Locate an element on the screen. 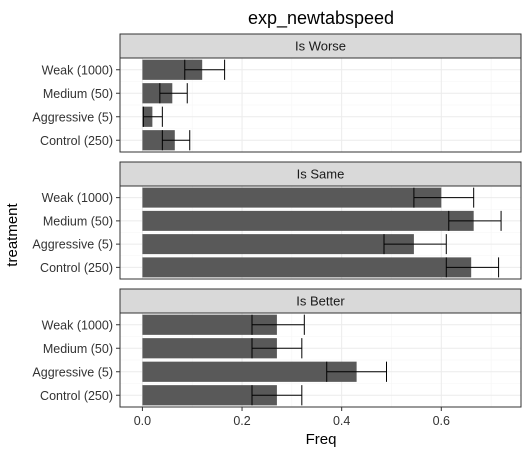 The image size is (529, 456). x-tick-label: 0.6 is located at coordinates (441, 421).